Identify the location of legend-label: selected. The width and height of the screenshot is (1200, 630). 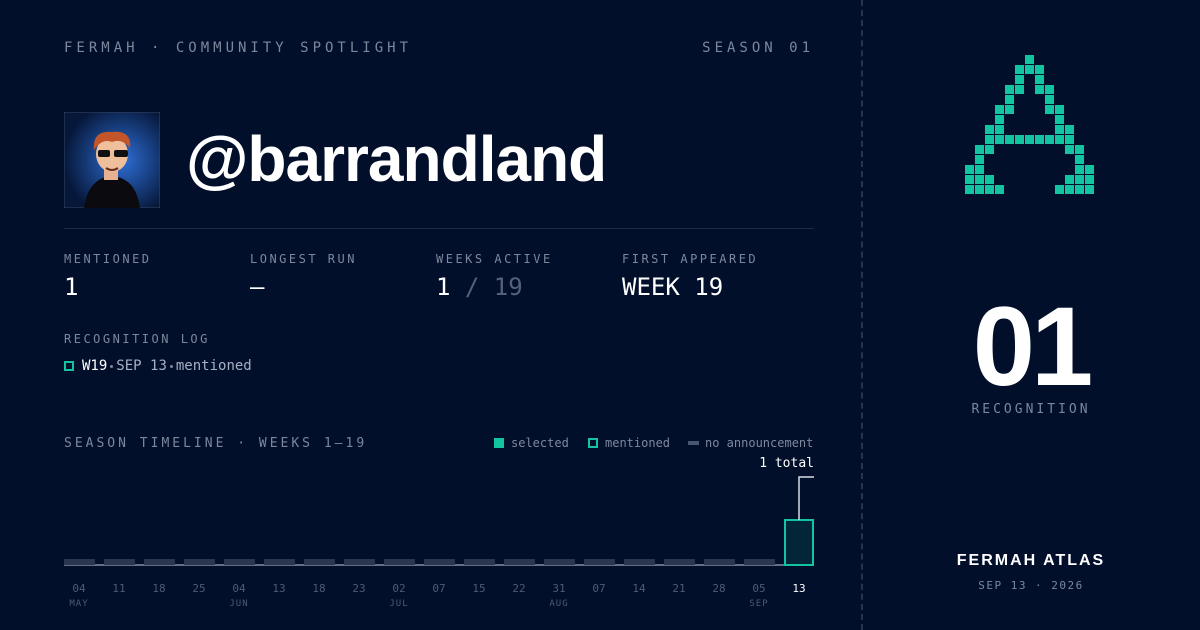
(540, 443).